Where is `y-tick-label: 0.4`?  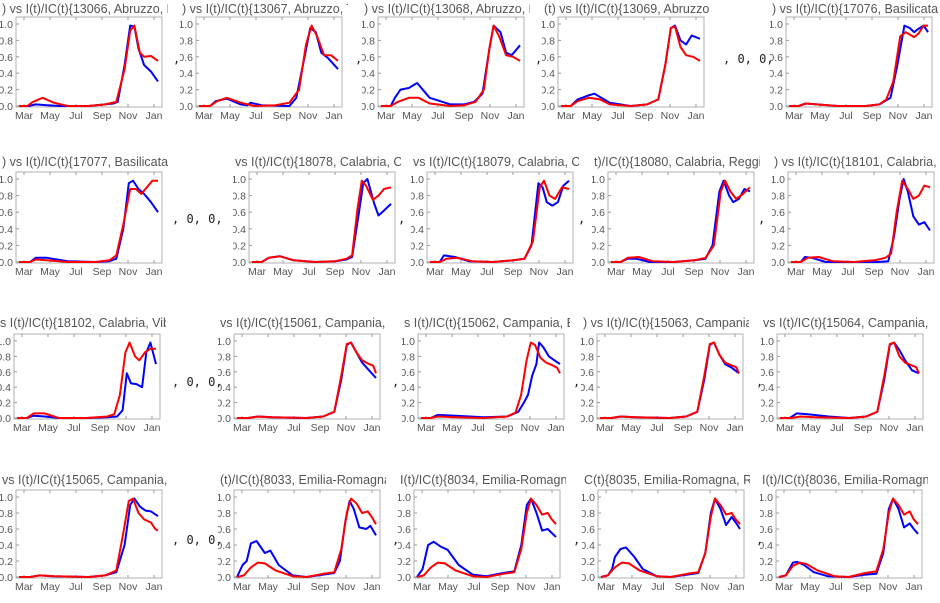 y-tick-label: 0.4 is located at coordinates (239, 230).